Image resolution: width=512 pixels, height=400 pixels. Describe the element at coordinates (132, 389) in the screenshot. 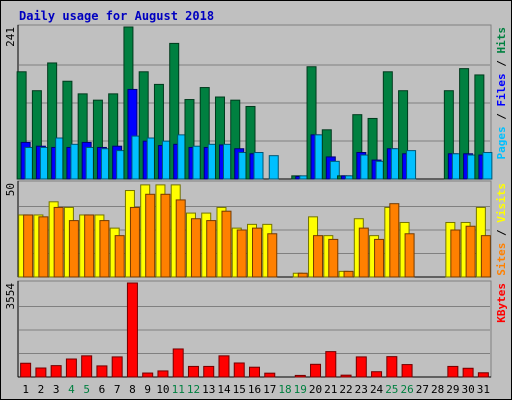

I see `x-tick-label-8: 8` at that location.